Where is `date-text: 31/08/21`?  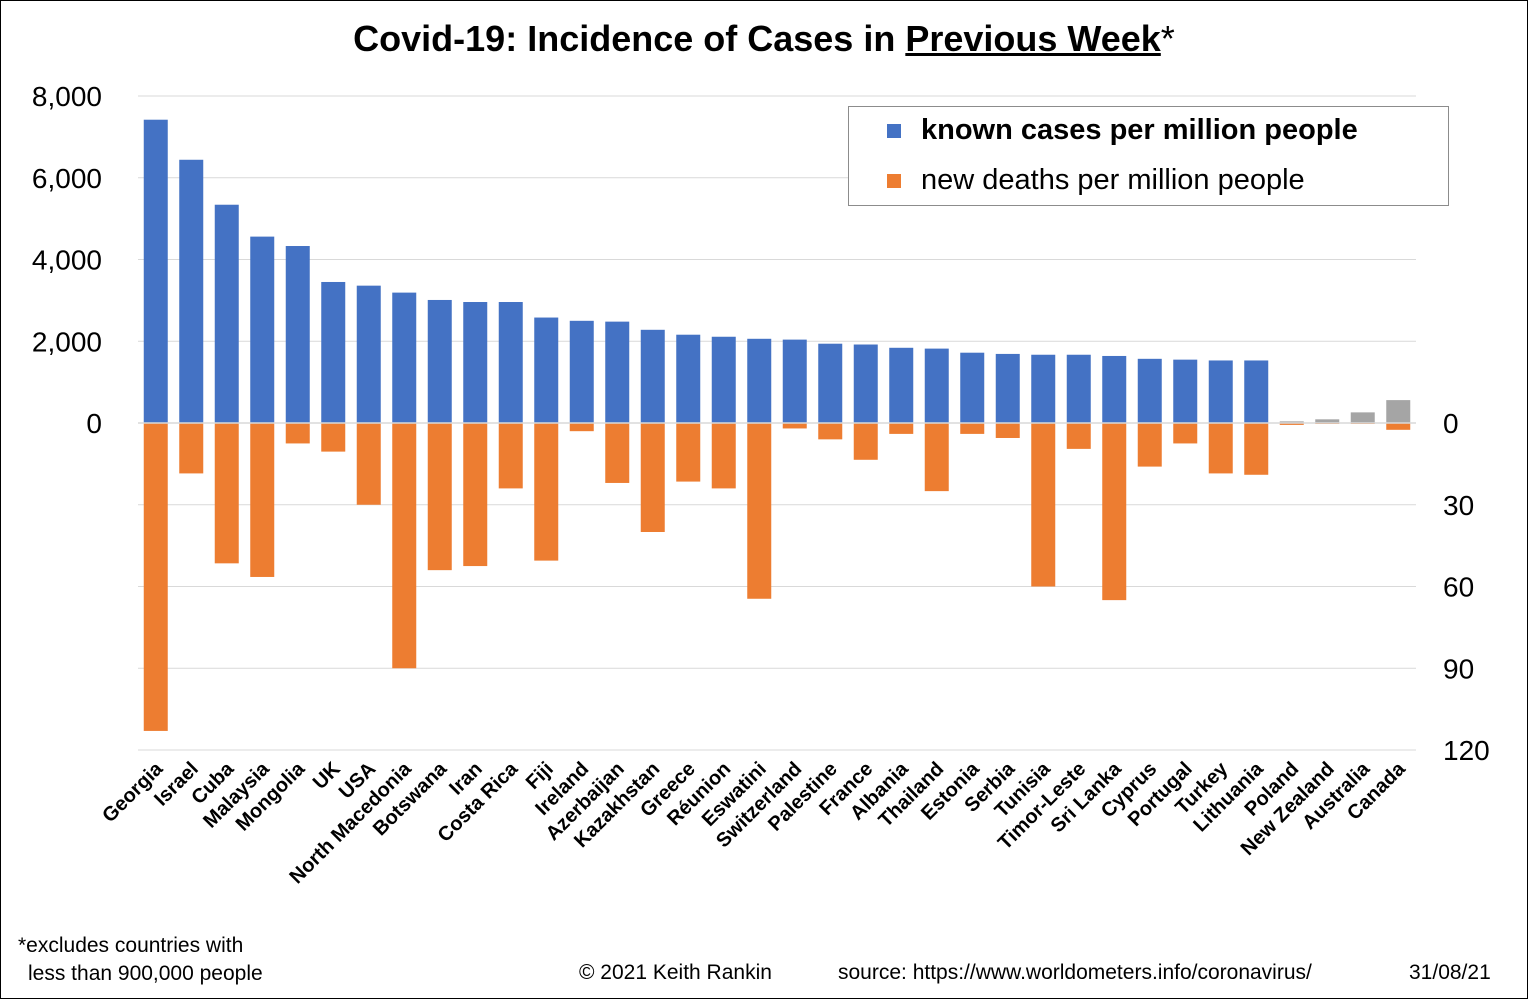
date-text: 31/08/21 is located at coordinates (1450, 972).